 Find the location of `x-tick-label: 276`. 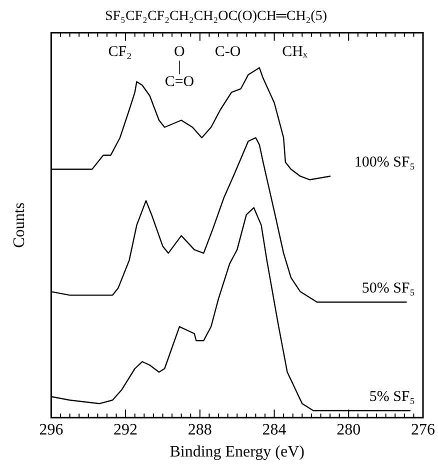

x-tick-label: 276 is located at coordinates (423, 429).